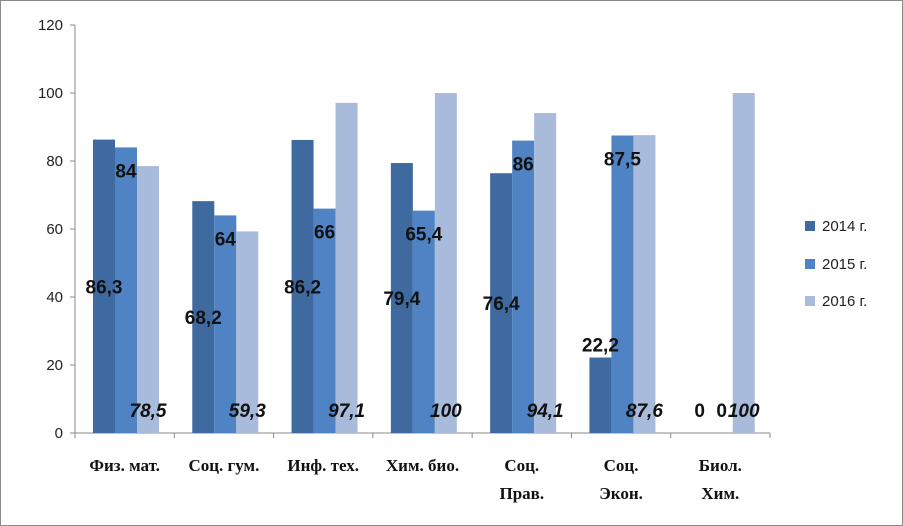 This screenshot has height=526, width=903. What do you see at coordinates (54, 297) in the screenshot?
I see `y-tick-label: 40` at bounding box center [54, 297].